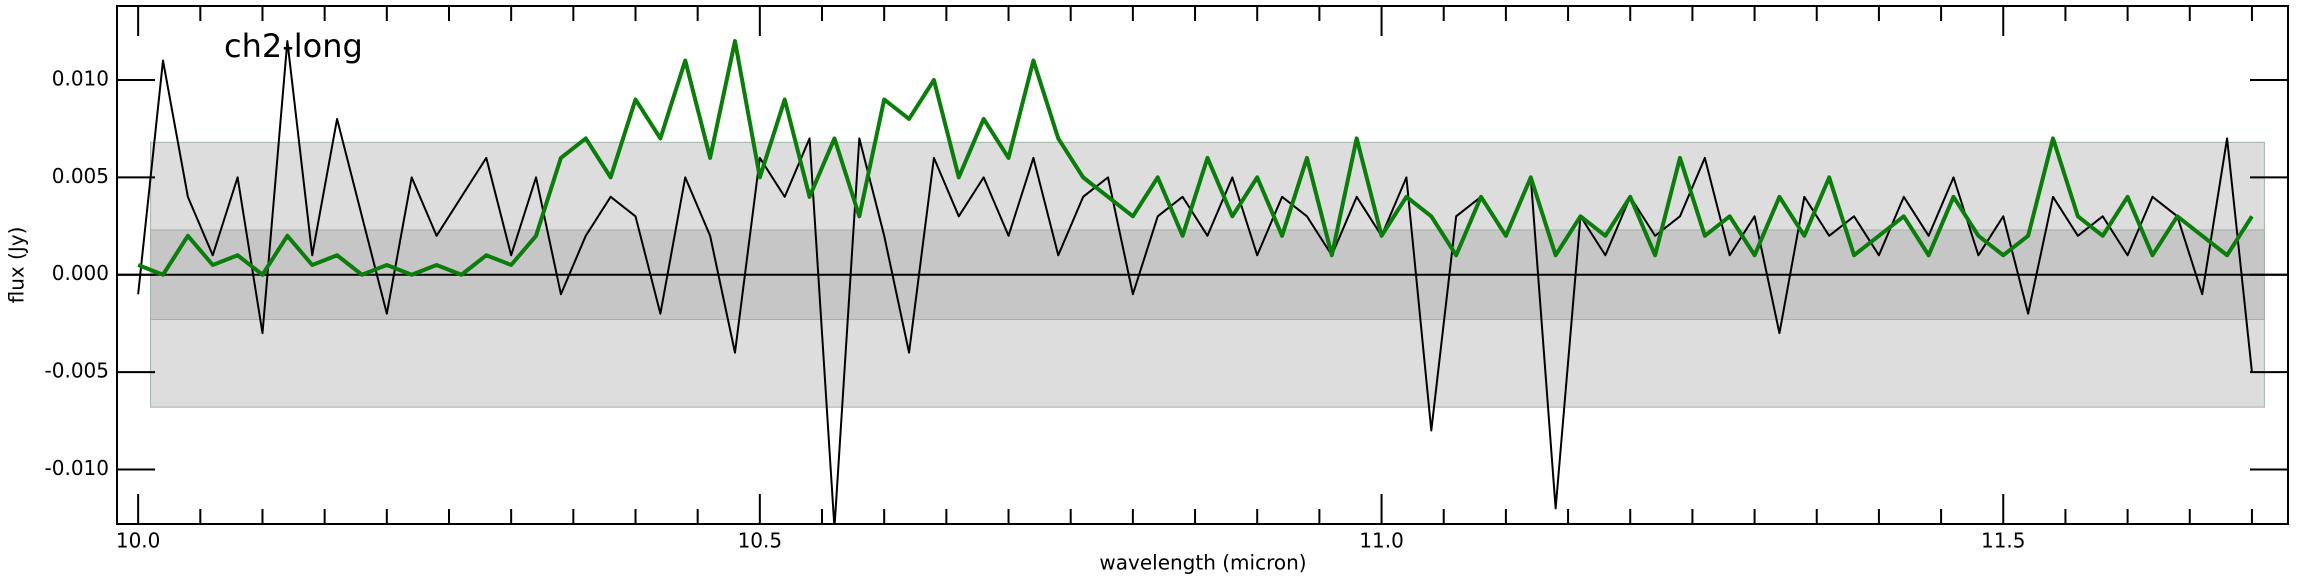 This screenshot has height=576, width=2304. What do you see at coordinates (80, 273) in the screenshot?
I see `y-tick-label: 0.000` at bounding box center [80, 273].